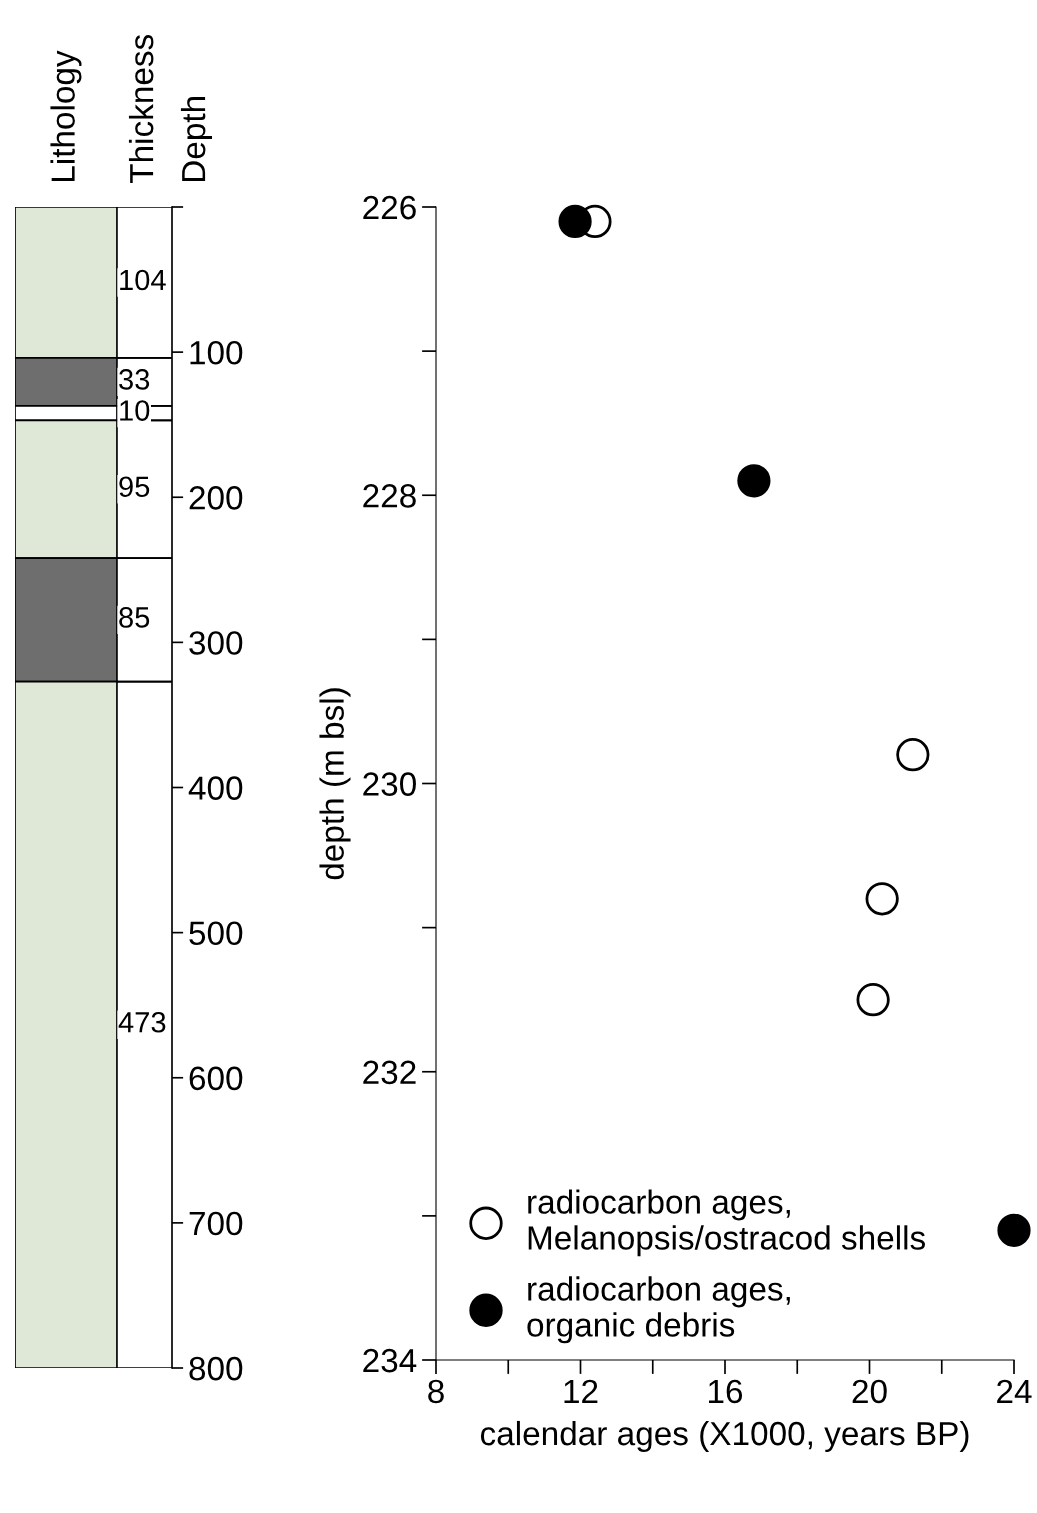  Describe the element at coordinates (216, 1223) in the screenshot. I see `y-tick-label: 700` at that location.